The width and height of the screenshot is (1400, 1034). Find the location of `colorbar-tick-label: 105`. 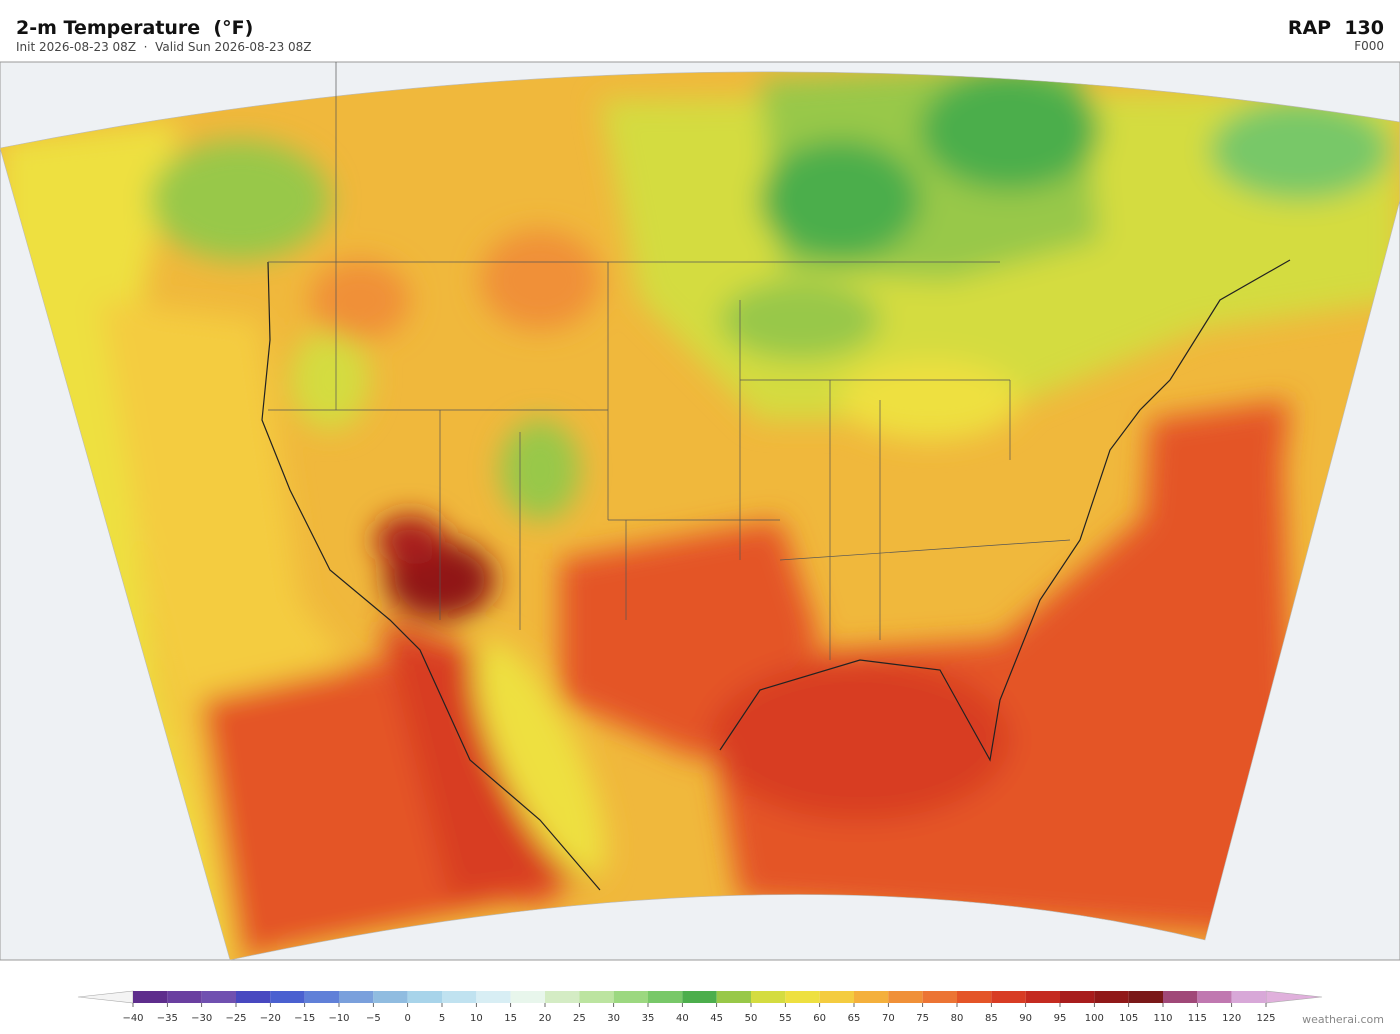

colorbar-tick-label: 105 is located at coordinates (1128, 1018).